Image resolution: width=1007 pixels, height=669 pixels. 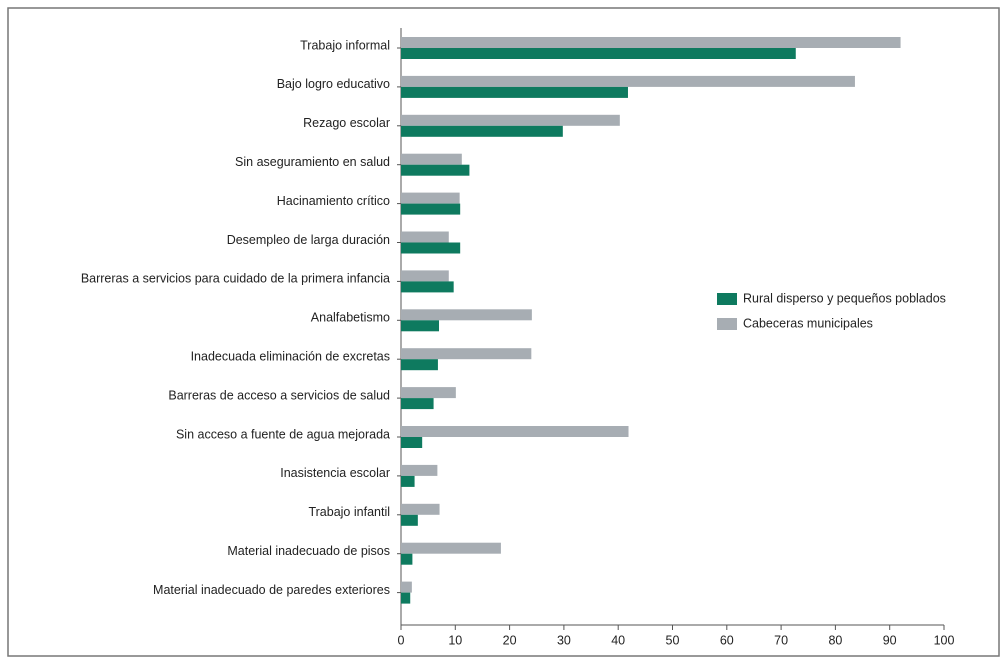 I want to click on y-tick-label: Sin aseguramiento en salud, so click(x=312, y=162).